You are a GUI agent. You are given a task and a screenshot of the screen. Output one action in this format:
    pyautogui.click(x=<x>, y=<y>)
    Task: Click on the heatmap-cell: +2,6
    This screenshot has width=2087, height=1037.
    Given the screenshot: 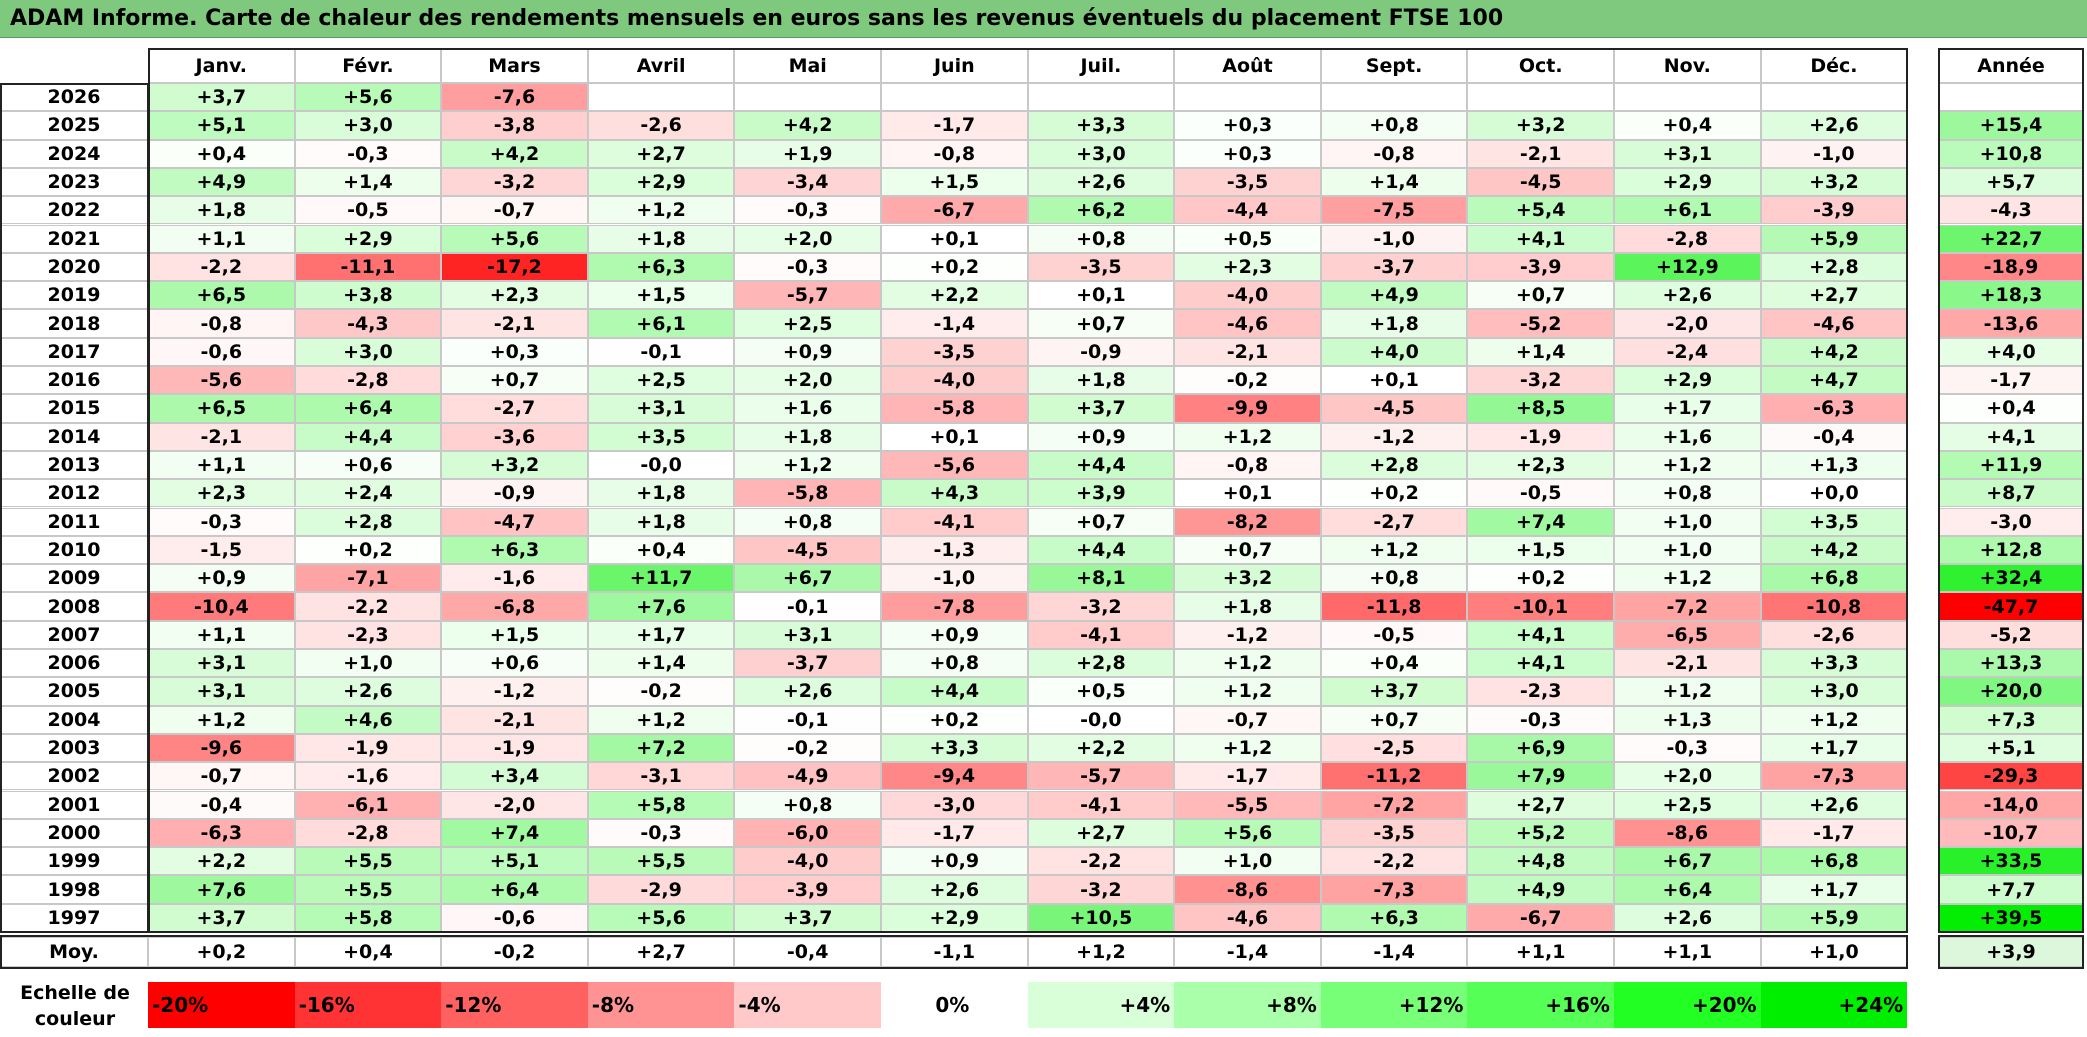 What is the action you would take?
    pyautogui.click(x=807, y=691)
    